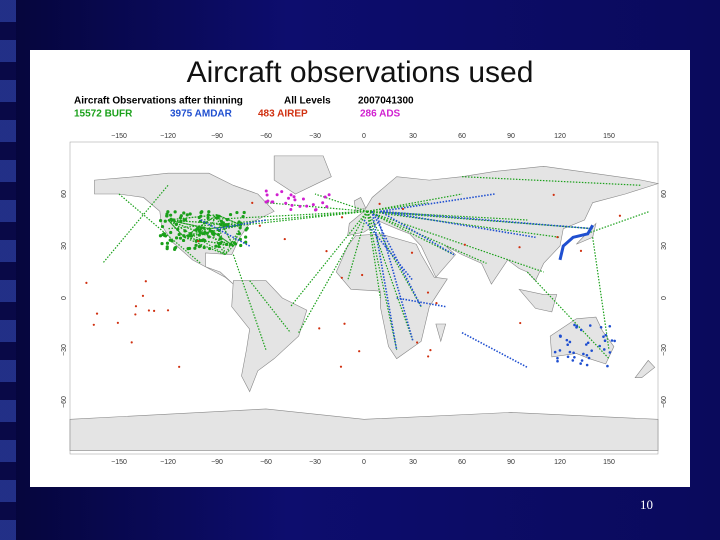  What do you see at coordinates (266, 136) in the screenshot?
I see `lon-label-top: −60` at bounding box center [266, 136].